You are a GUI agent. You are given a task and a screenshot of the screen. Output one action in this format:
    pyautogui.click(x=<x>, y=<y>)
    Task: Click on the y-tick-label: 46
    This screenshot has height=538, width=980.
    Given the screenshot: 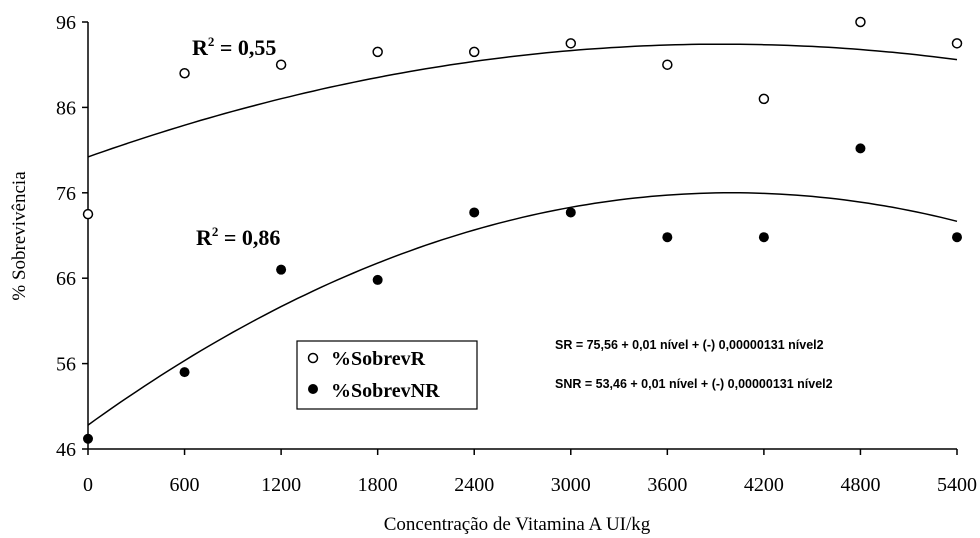 What is the action you would take?
    pyautogui.click(x=66, y=450)
    